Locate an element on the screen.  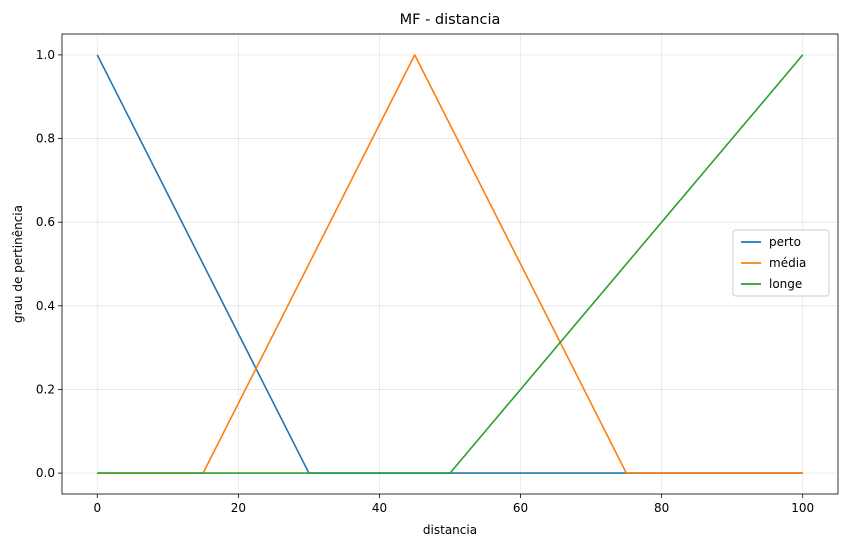
y-tick-label: 1.0 is located at coordinates (45, 55).